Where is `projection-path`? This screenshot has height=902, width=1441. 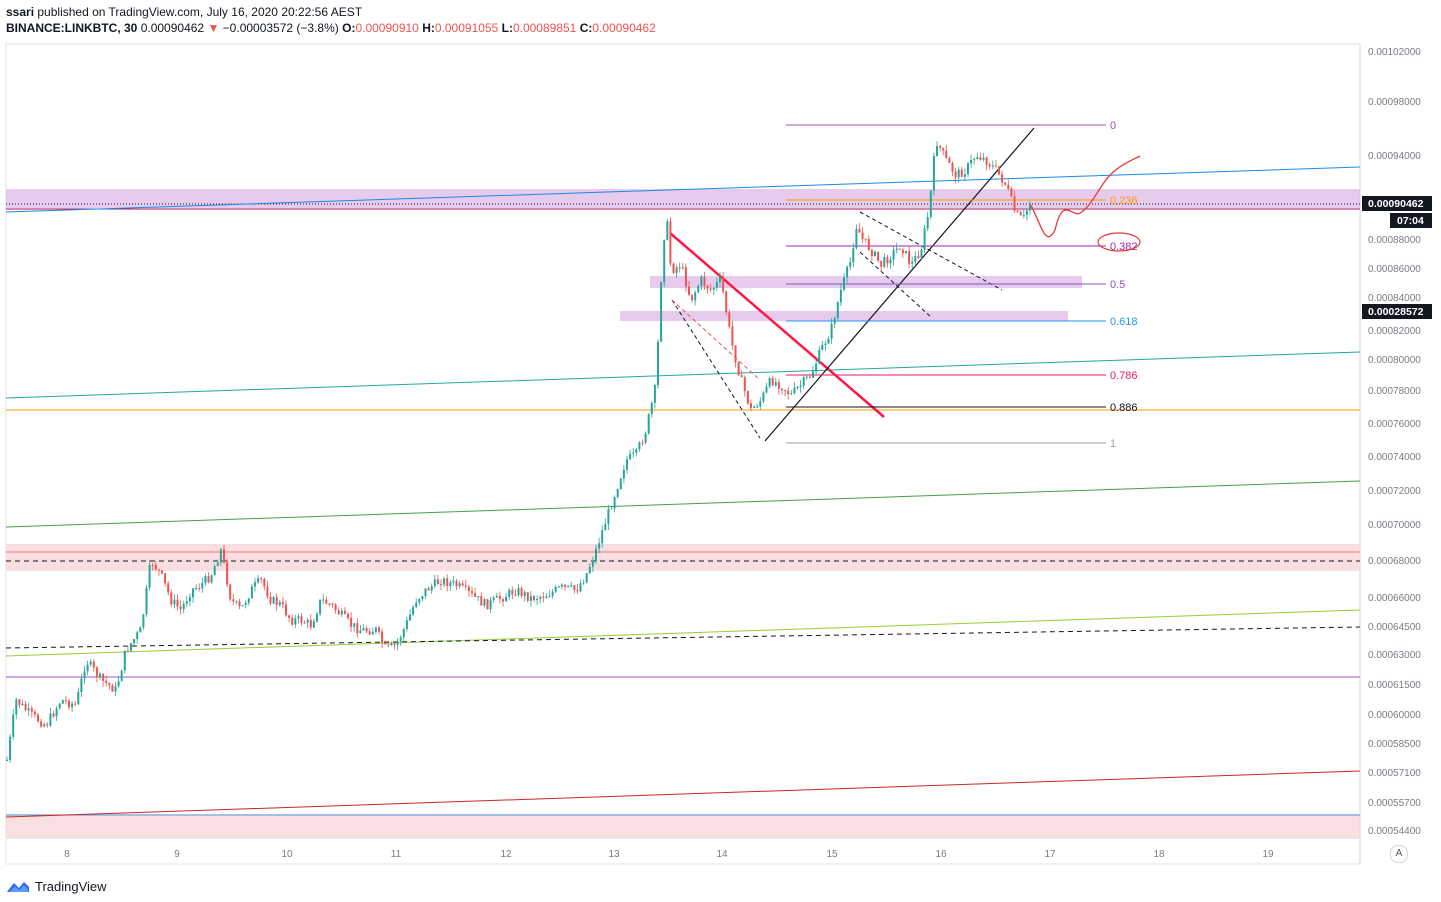 projection-path is located at coordinates (1085, 196).